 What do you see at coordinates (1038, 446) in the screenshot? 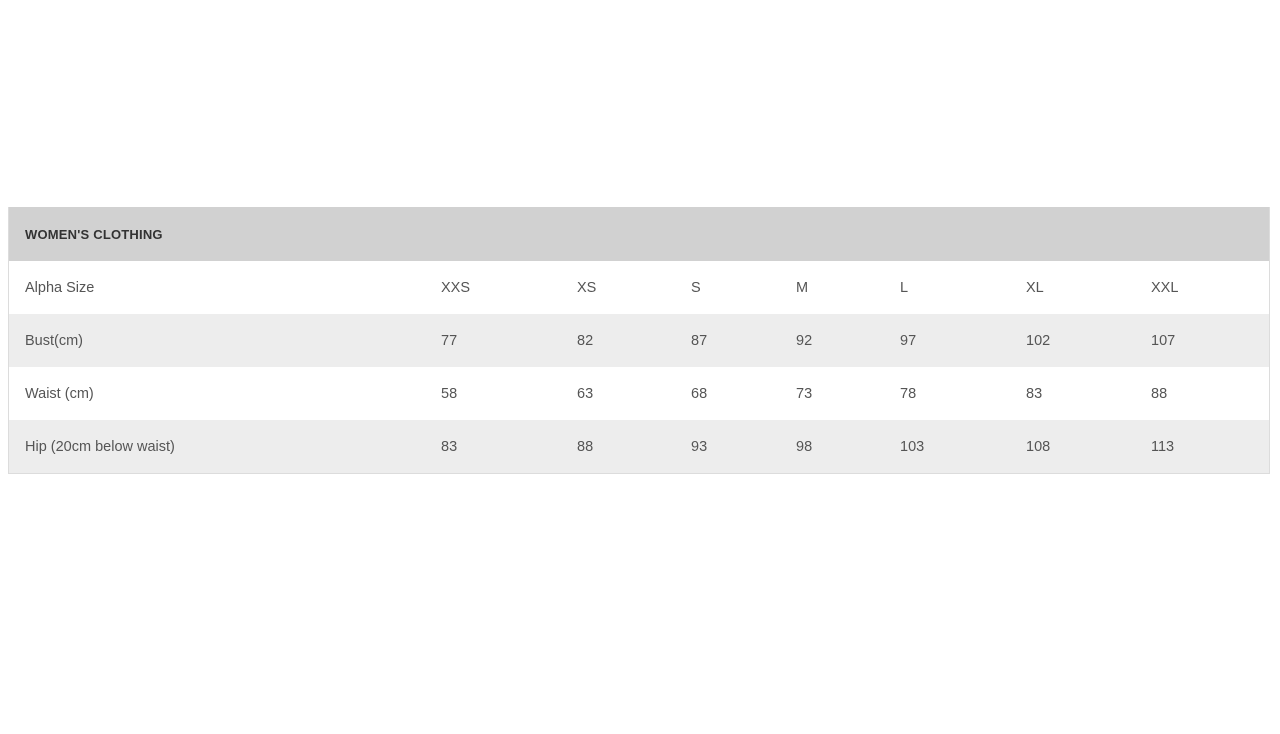
I see `table-cell: 108` at bounding box center [1038, 446].